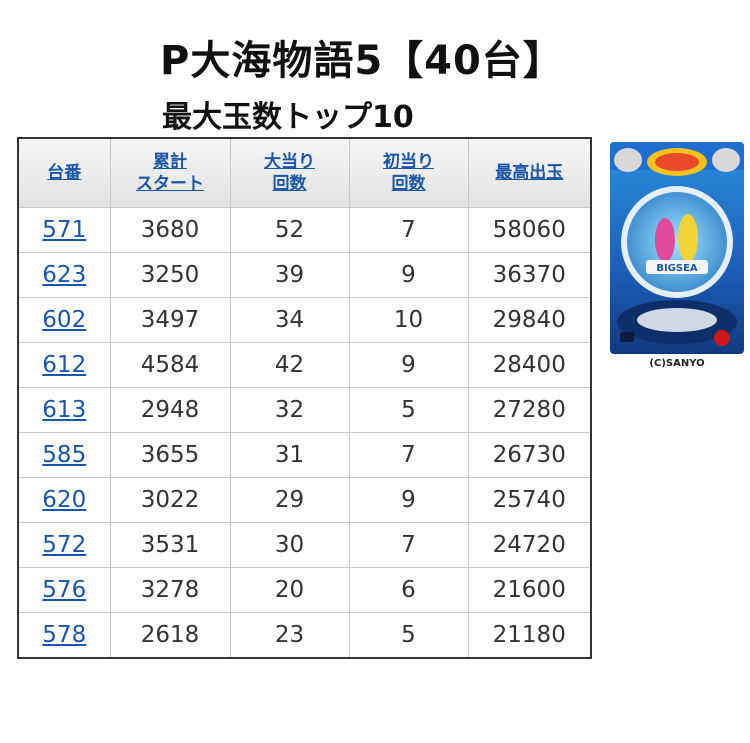  I want to click on machine-number-link: 612, so click(64, 365).